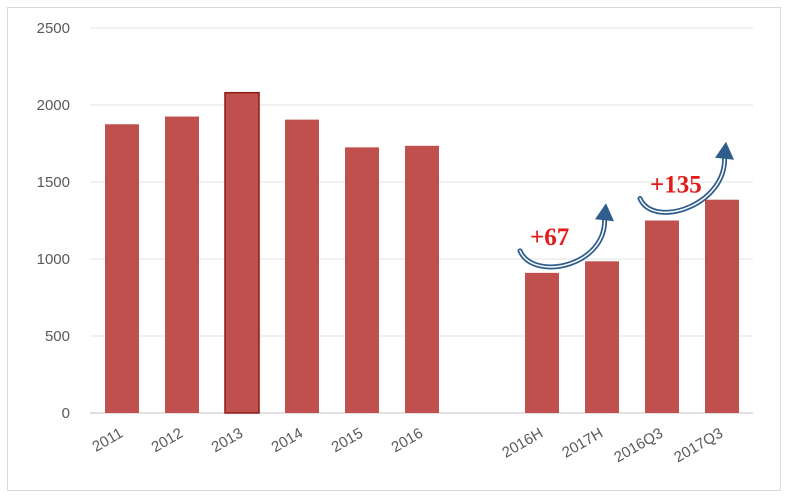 The height and width of the screenshot is (498, 788). What do you see at coordinates (242, 252) in the screenshot?
I see `bar-2013` at bounding box center [242, 252].